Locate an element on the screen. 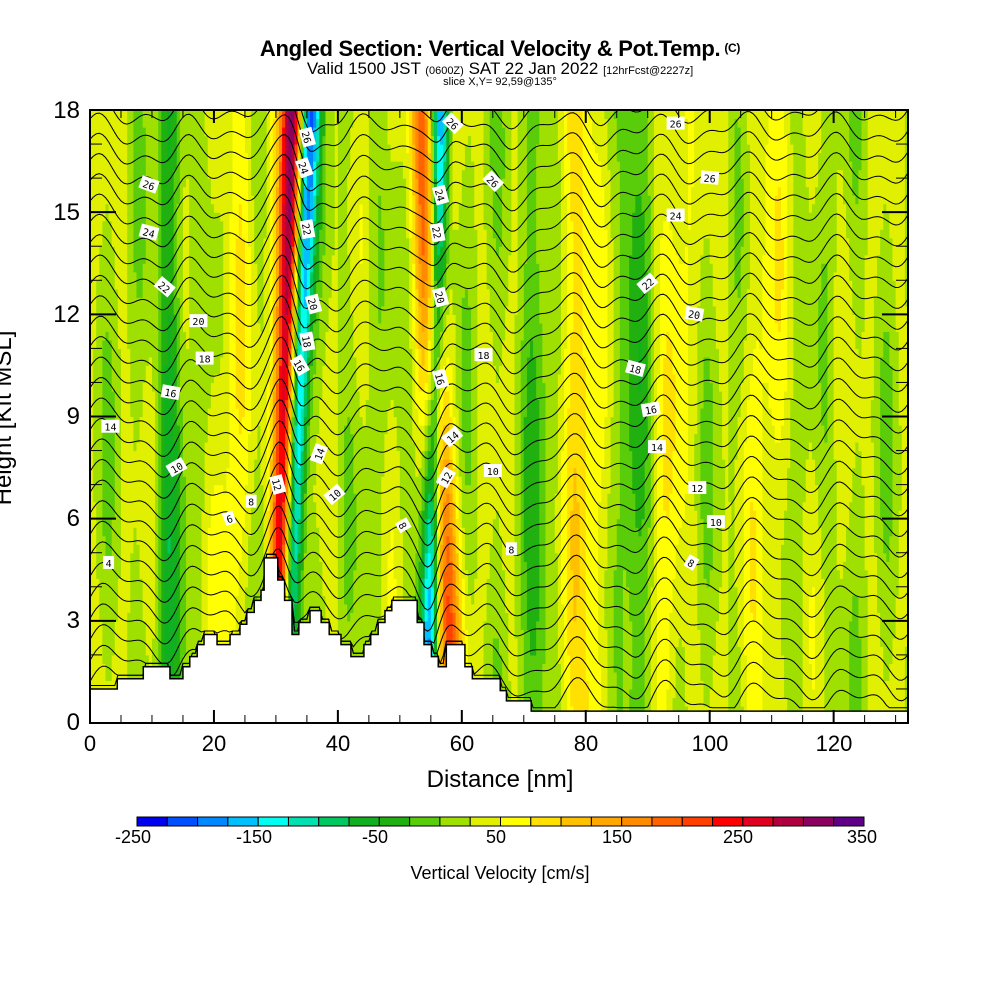 This screenshot has height=1000, width=1000. contour-label-text: 24 is located at coordinates (676, 217).